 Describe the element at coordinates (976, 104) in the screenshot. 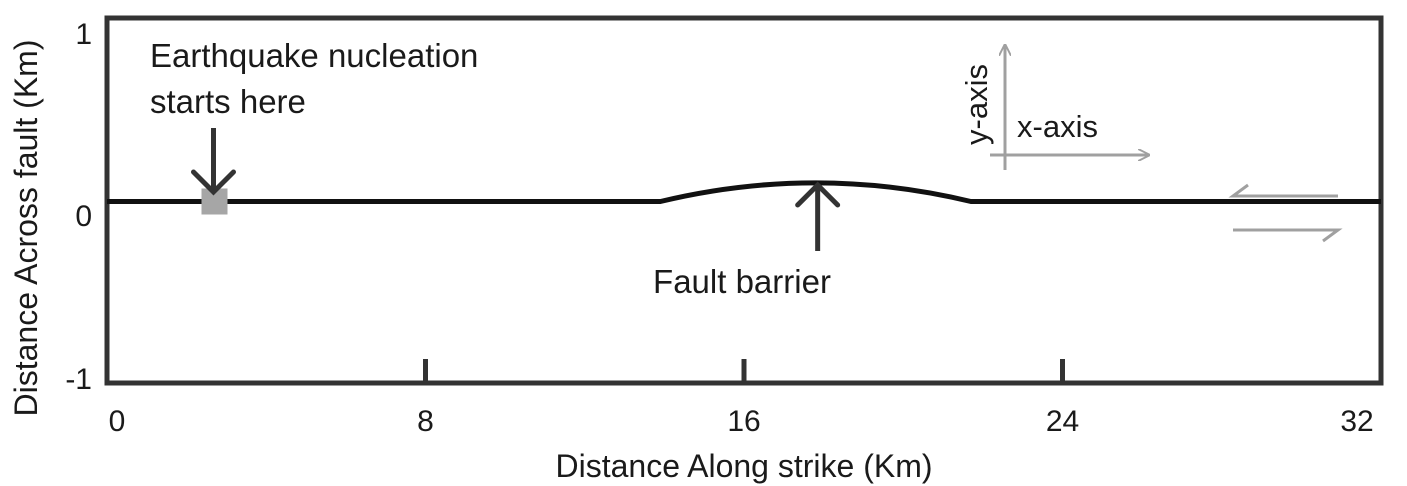

I see `compass-y-label: y-axis` at that location.